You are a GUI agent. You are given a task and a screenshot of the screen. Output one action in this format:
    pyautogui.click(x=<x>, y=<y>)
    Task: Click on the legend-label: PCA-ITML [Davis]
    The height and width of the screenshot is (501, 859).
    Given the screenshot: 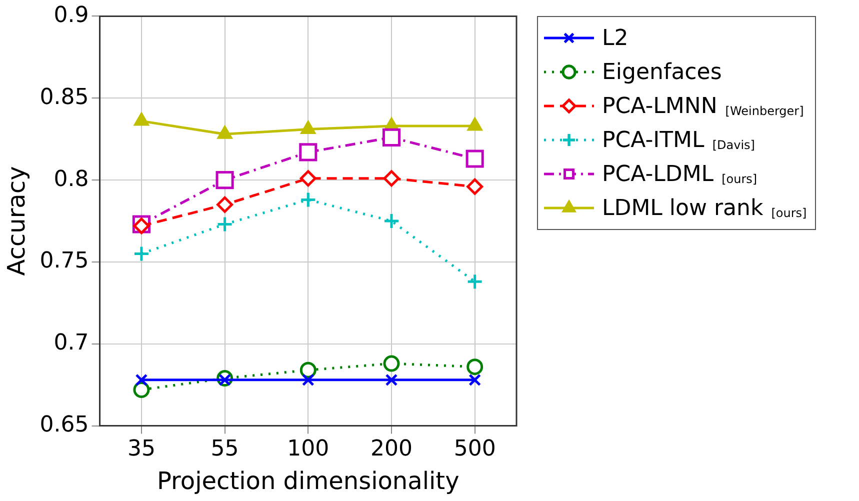 What is the action you would take?
    pyautogui.click(x=678, y=140)
    